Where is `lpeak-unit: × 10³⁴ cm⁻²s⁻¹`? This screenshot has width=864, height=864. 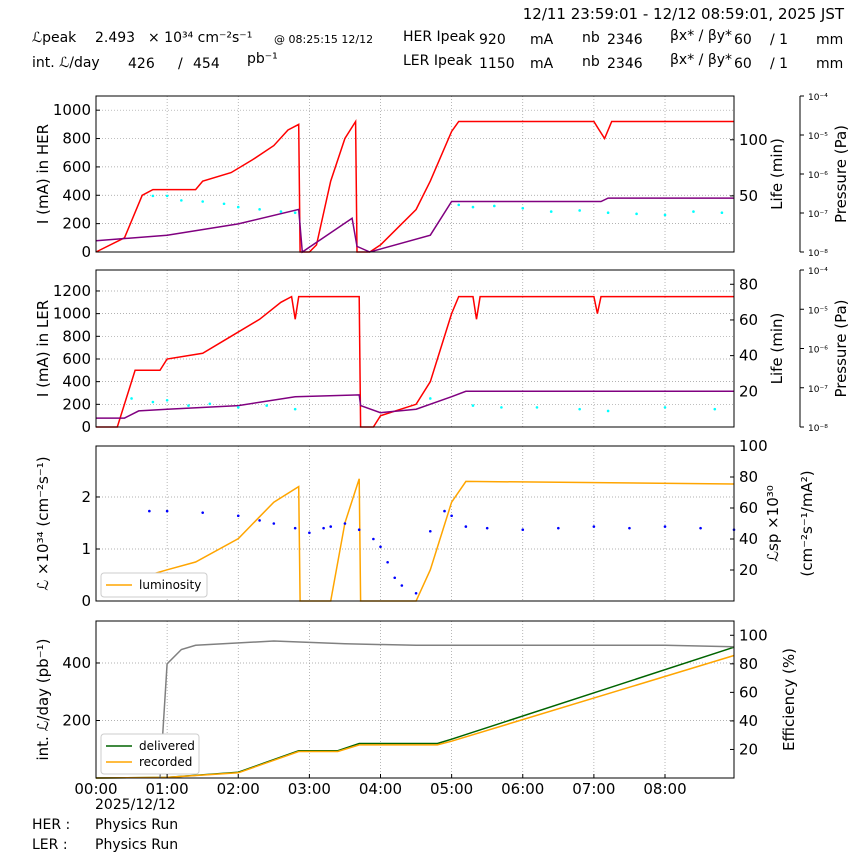
lpeak-unit: × 10³⁴ cm⁻²s⁻¹ is located at coordinates (200, 38).